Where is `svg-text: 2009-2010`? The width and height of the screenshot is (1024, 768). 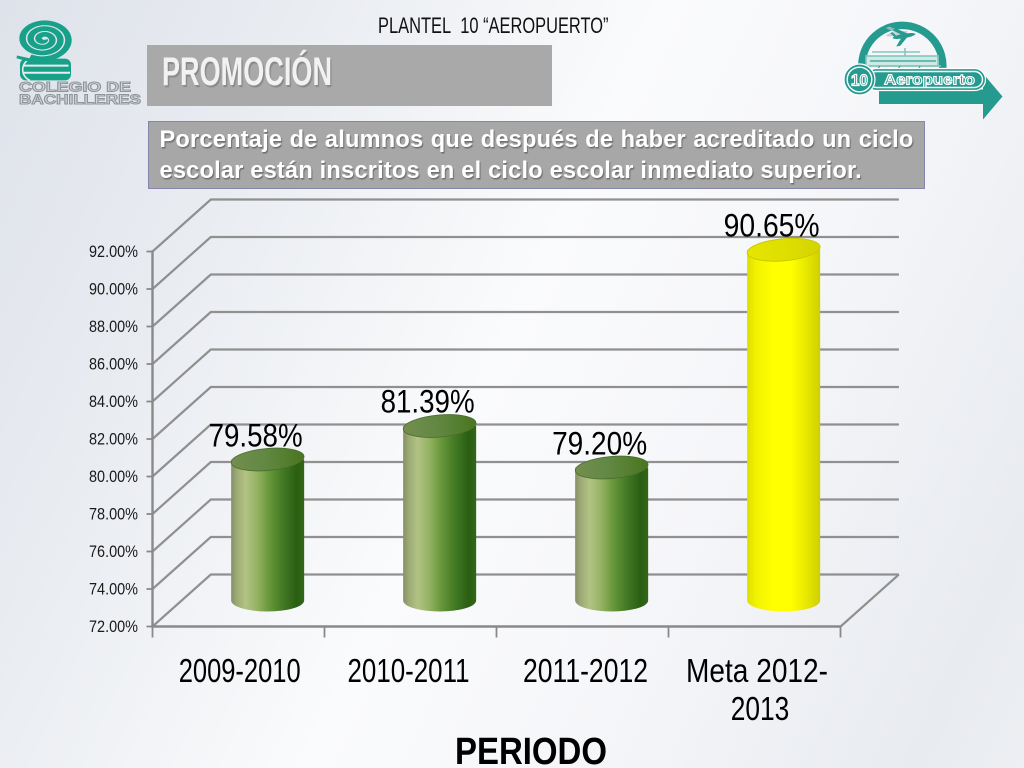
svg-text: 2009-2010 is located at coordinates (240, 670).